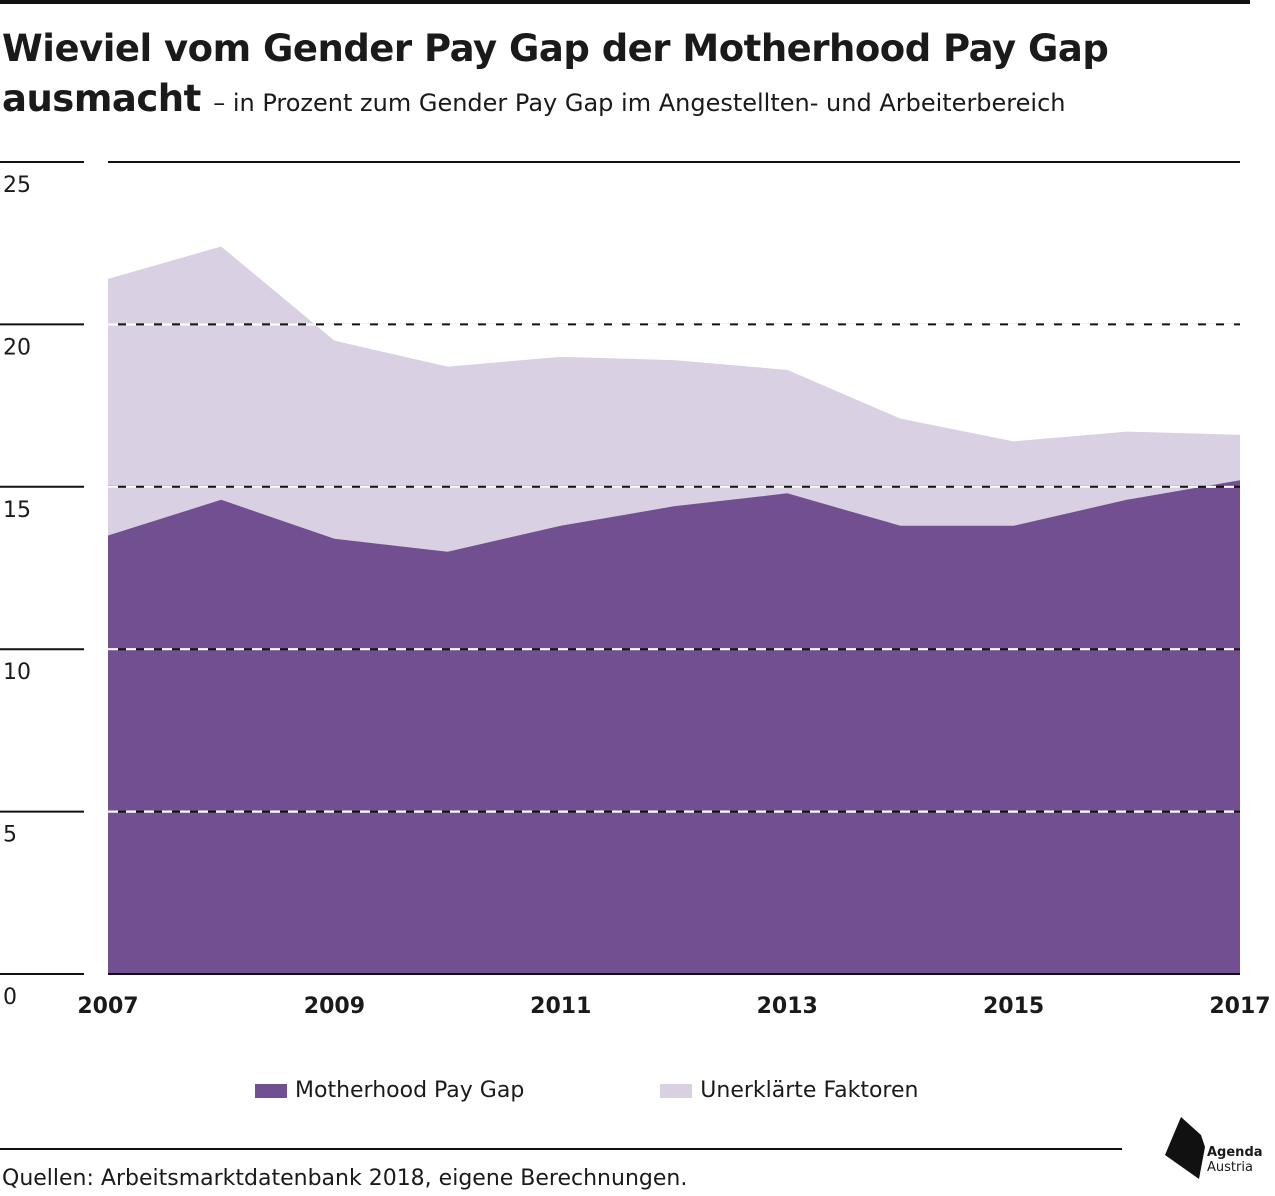 The width and height of the screenshot is (1275, 1196). I want to click on legend-item-motherhood: Motherhood Pay Gap, so click(389, 1090).